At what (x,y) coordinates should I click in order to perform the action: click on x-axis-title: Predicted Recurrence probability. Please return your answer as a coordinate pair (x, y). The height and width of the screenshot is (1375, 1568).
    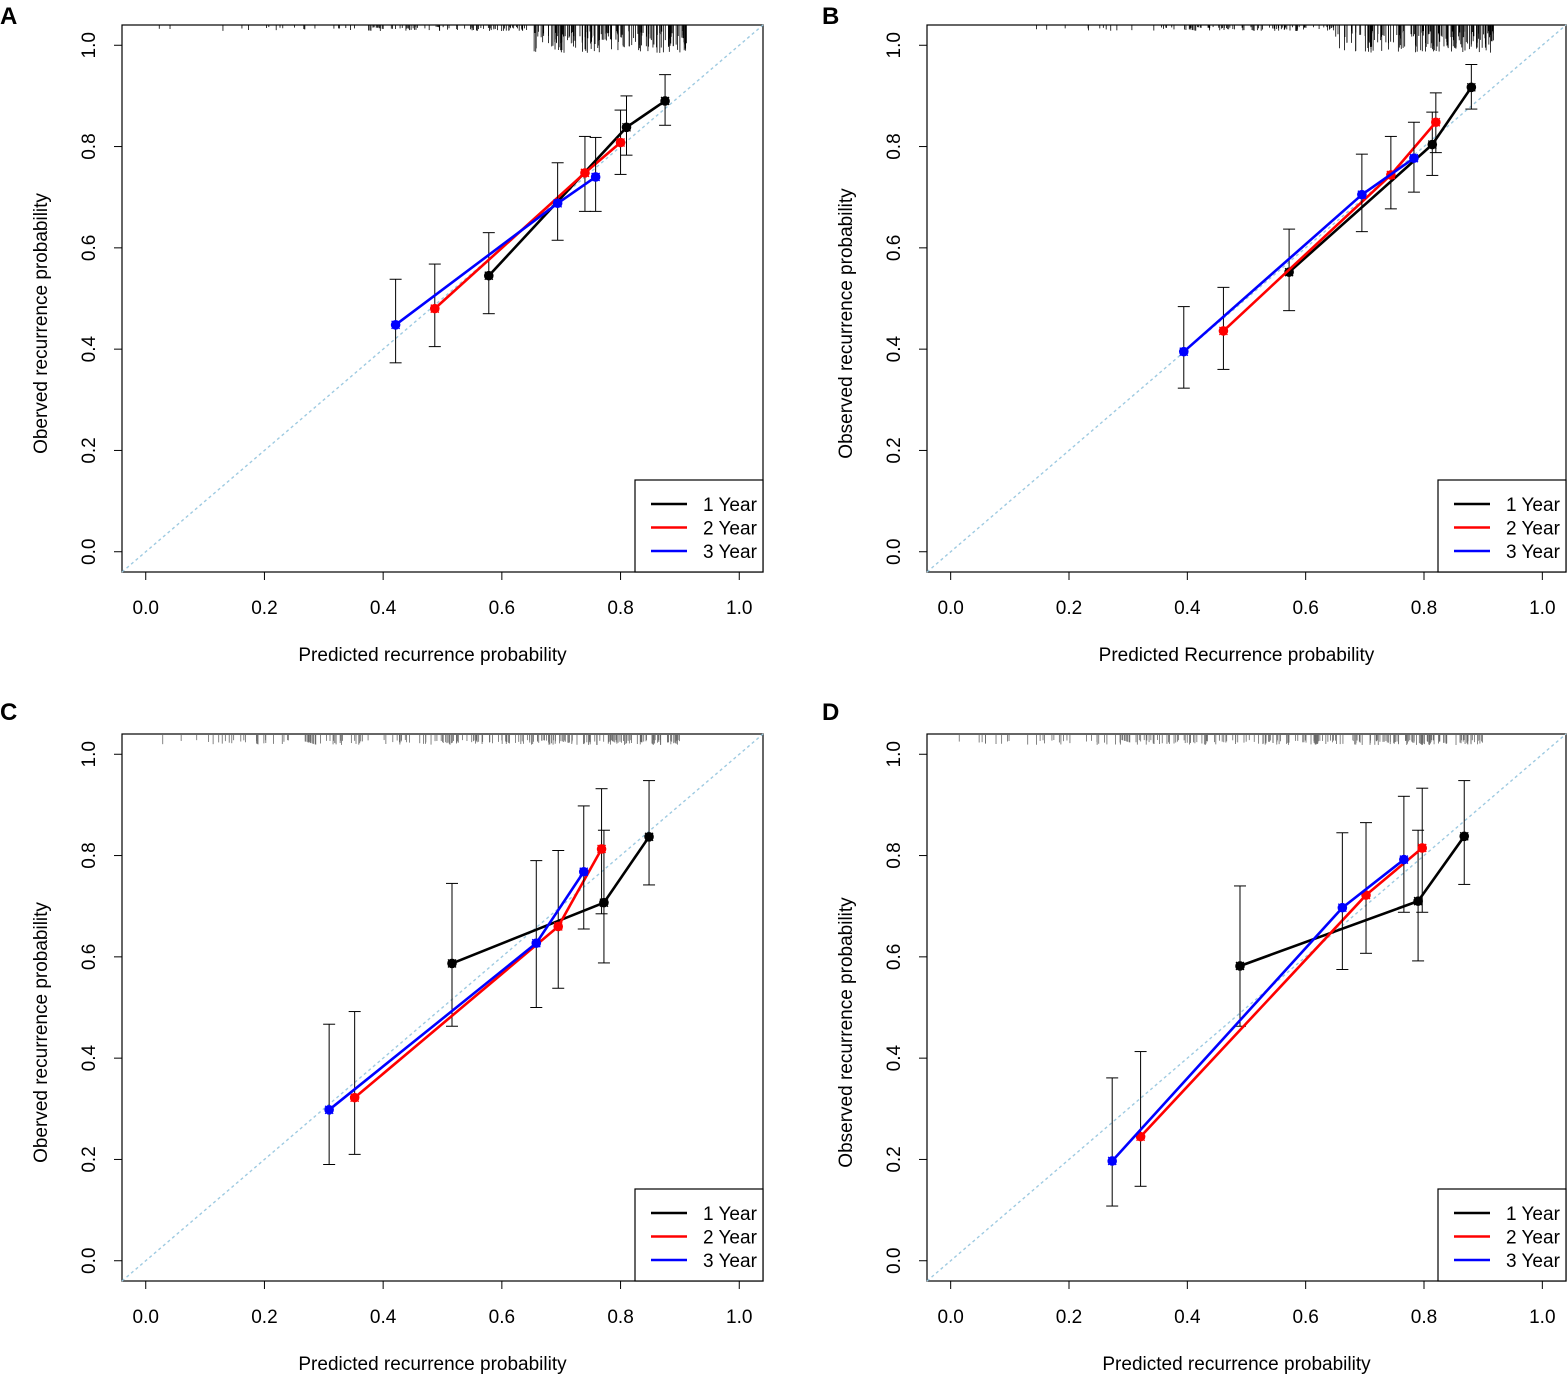
    Looking at the image, I should click on (1237, 655).